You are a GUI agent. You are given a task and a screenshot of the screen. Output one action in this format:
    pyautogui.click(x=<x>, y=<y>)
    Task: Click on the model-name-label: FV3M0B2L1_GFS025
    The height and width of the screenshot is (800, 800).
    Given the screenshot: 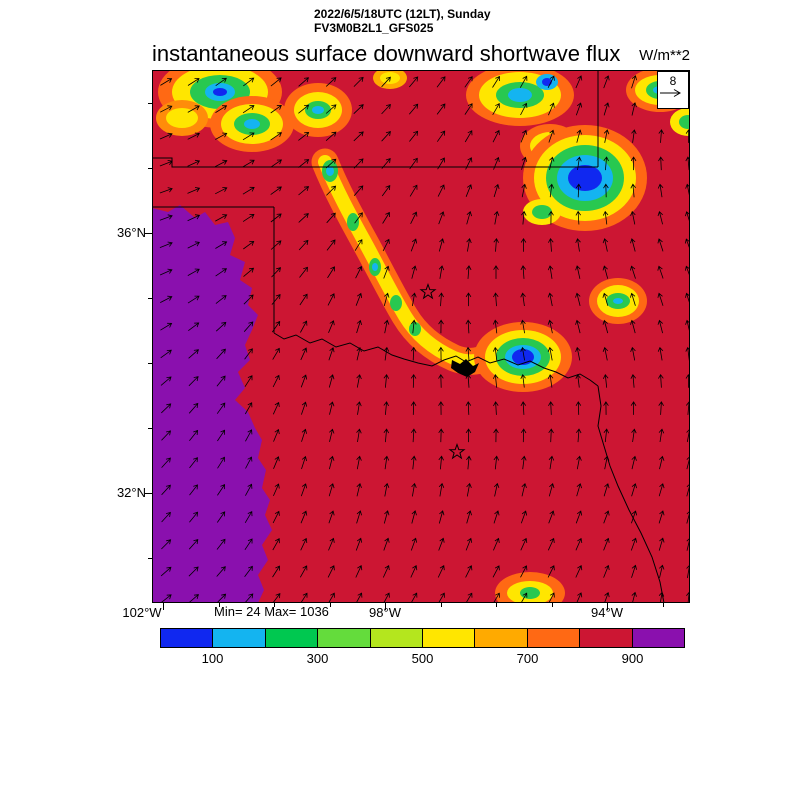 What is the action you would take?
    pyautogui.click(x=374, y=28)
    